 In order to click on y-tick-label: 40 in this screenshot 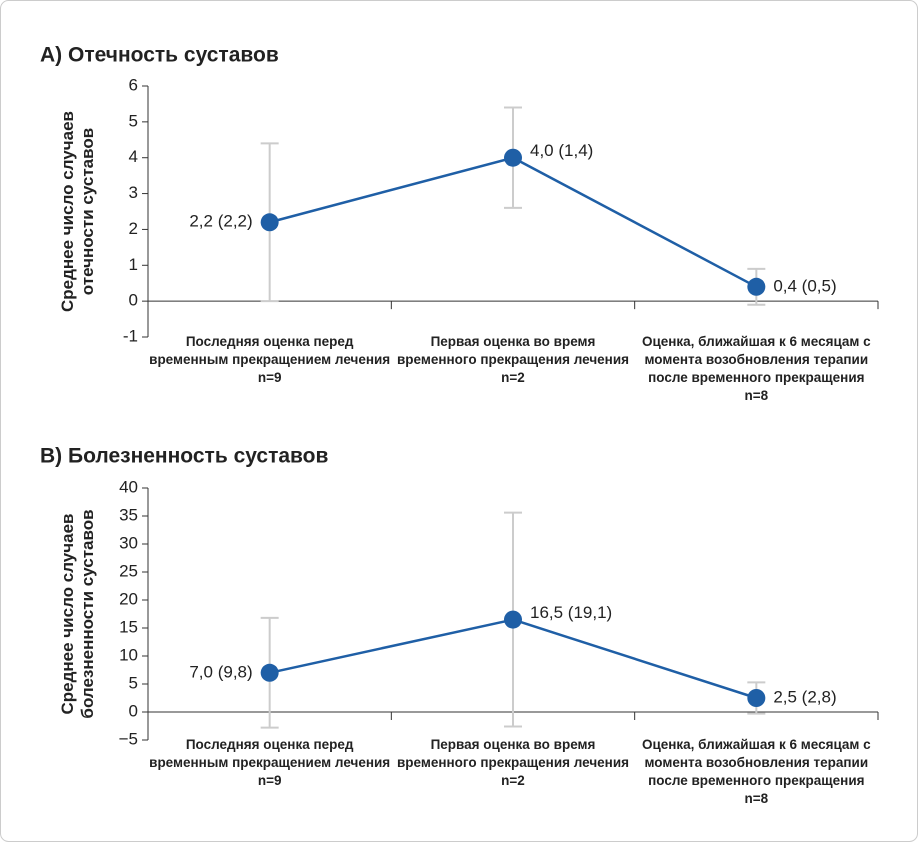, I will do `click(128, 486)`.